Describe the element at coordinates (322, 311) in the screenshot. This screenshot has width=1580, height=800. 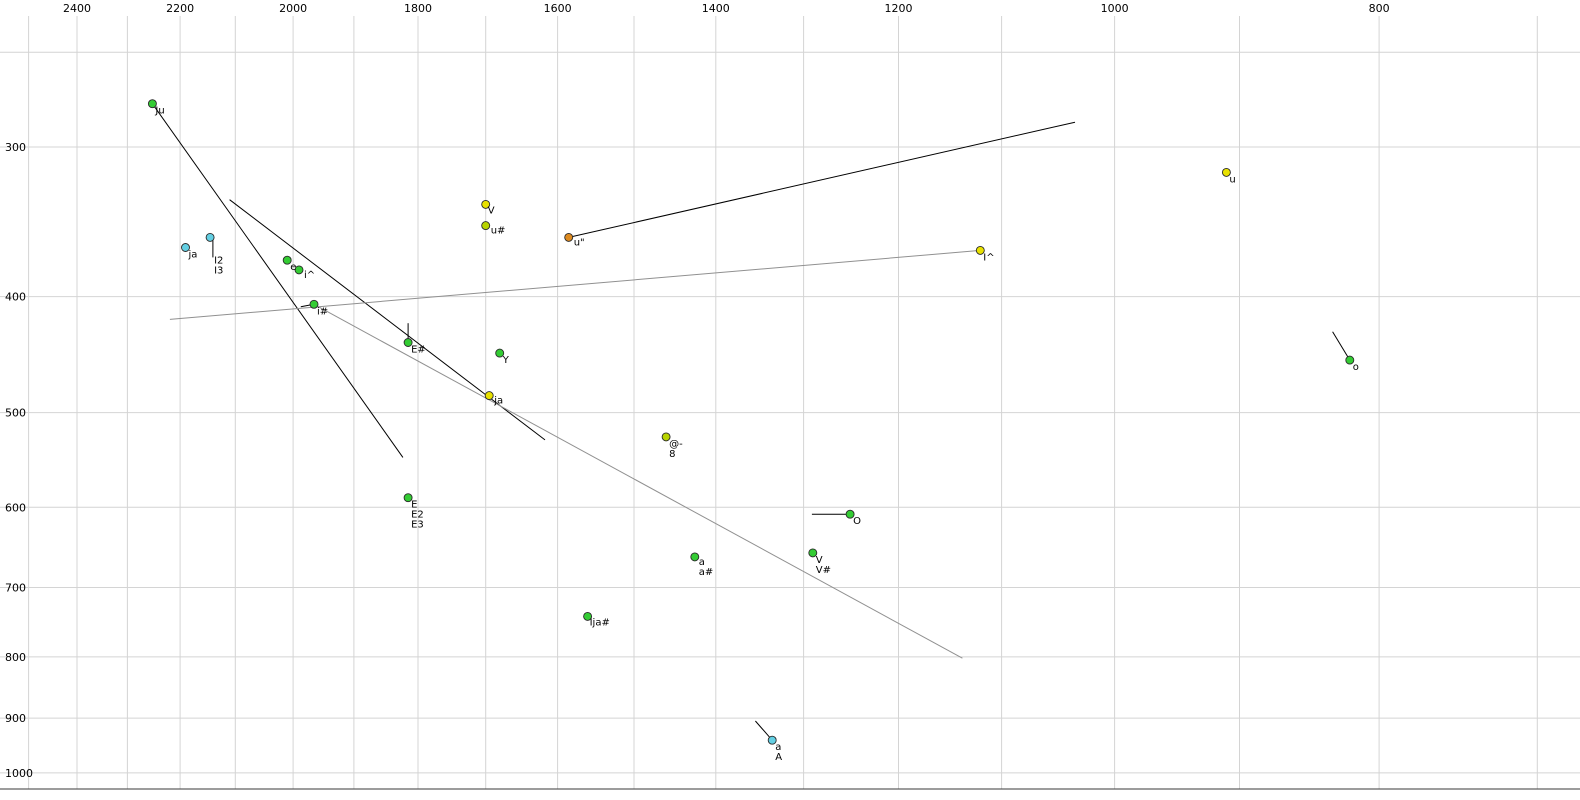
I see `point-label-i-hash: i#` at that location.